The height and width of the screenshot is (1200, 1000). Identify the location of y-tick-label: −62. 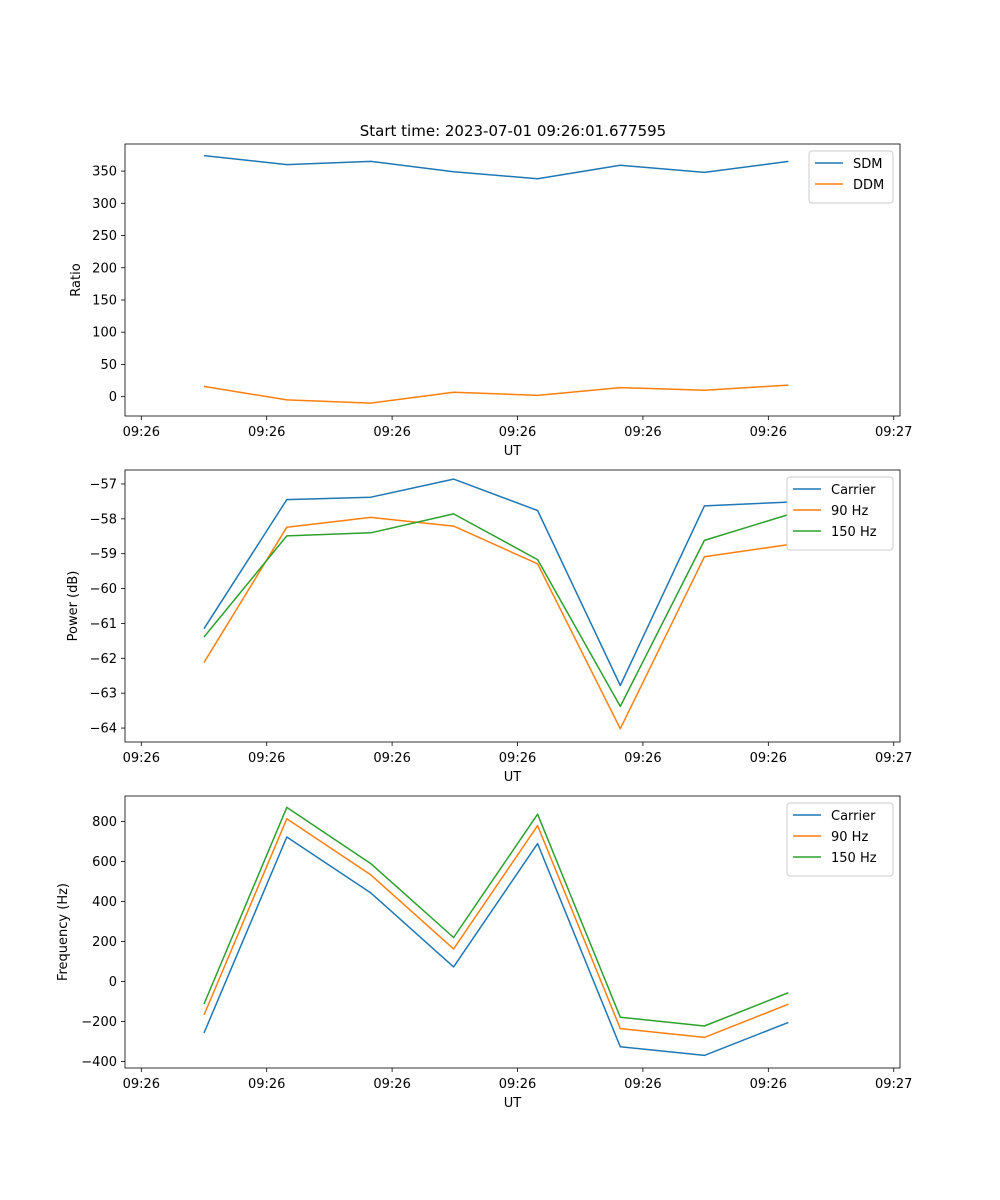
(103, 659).